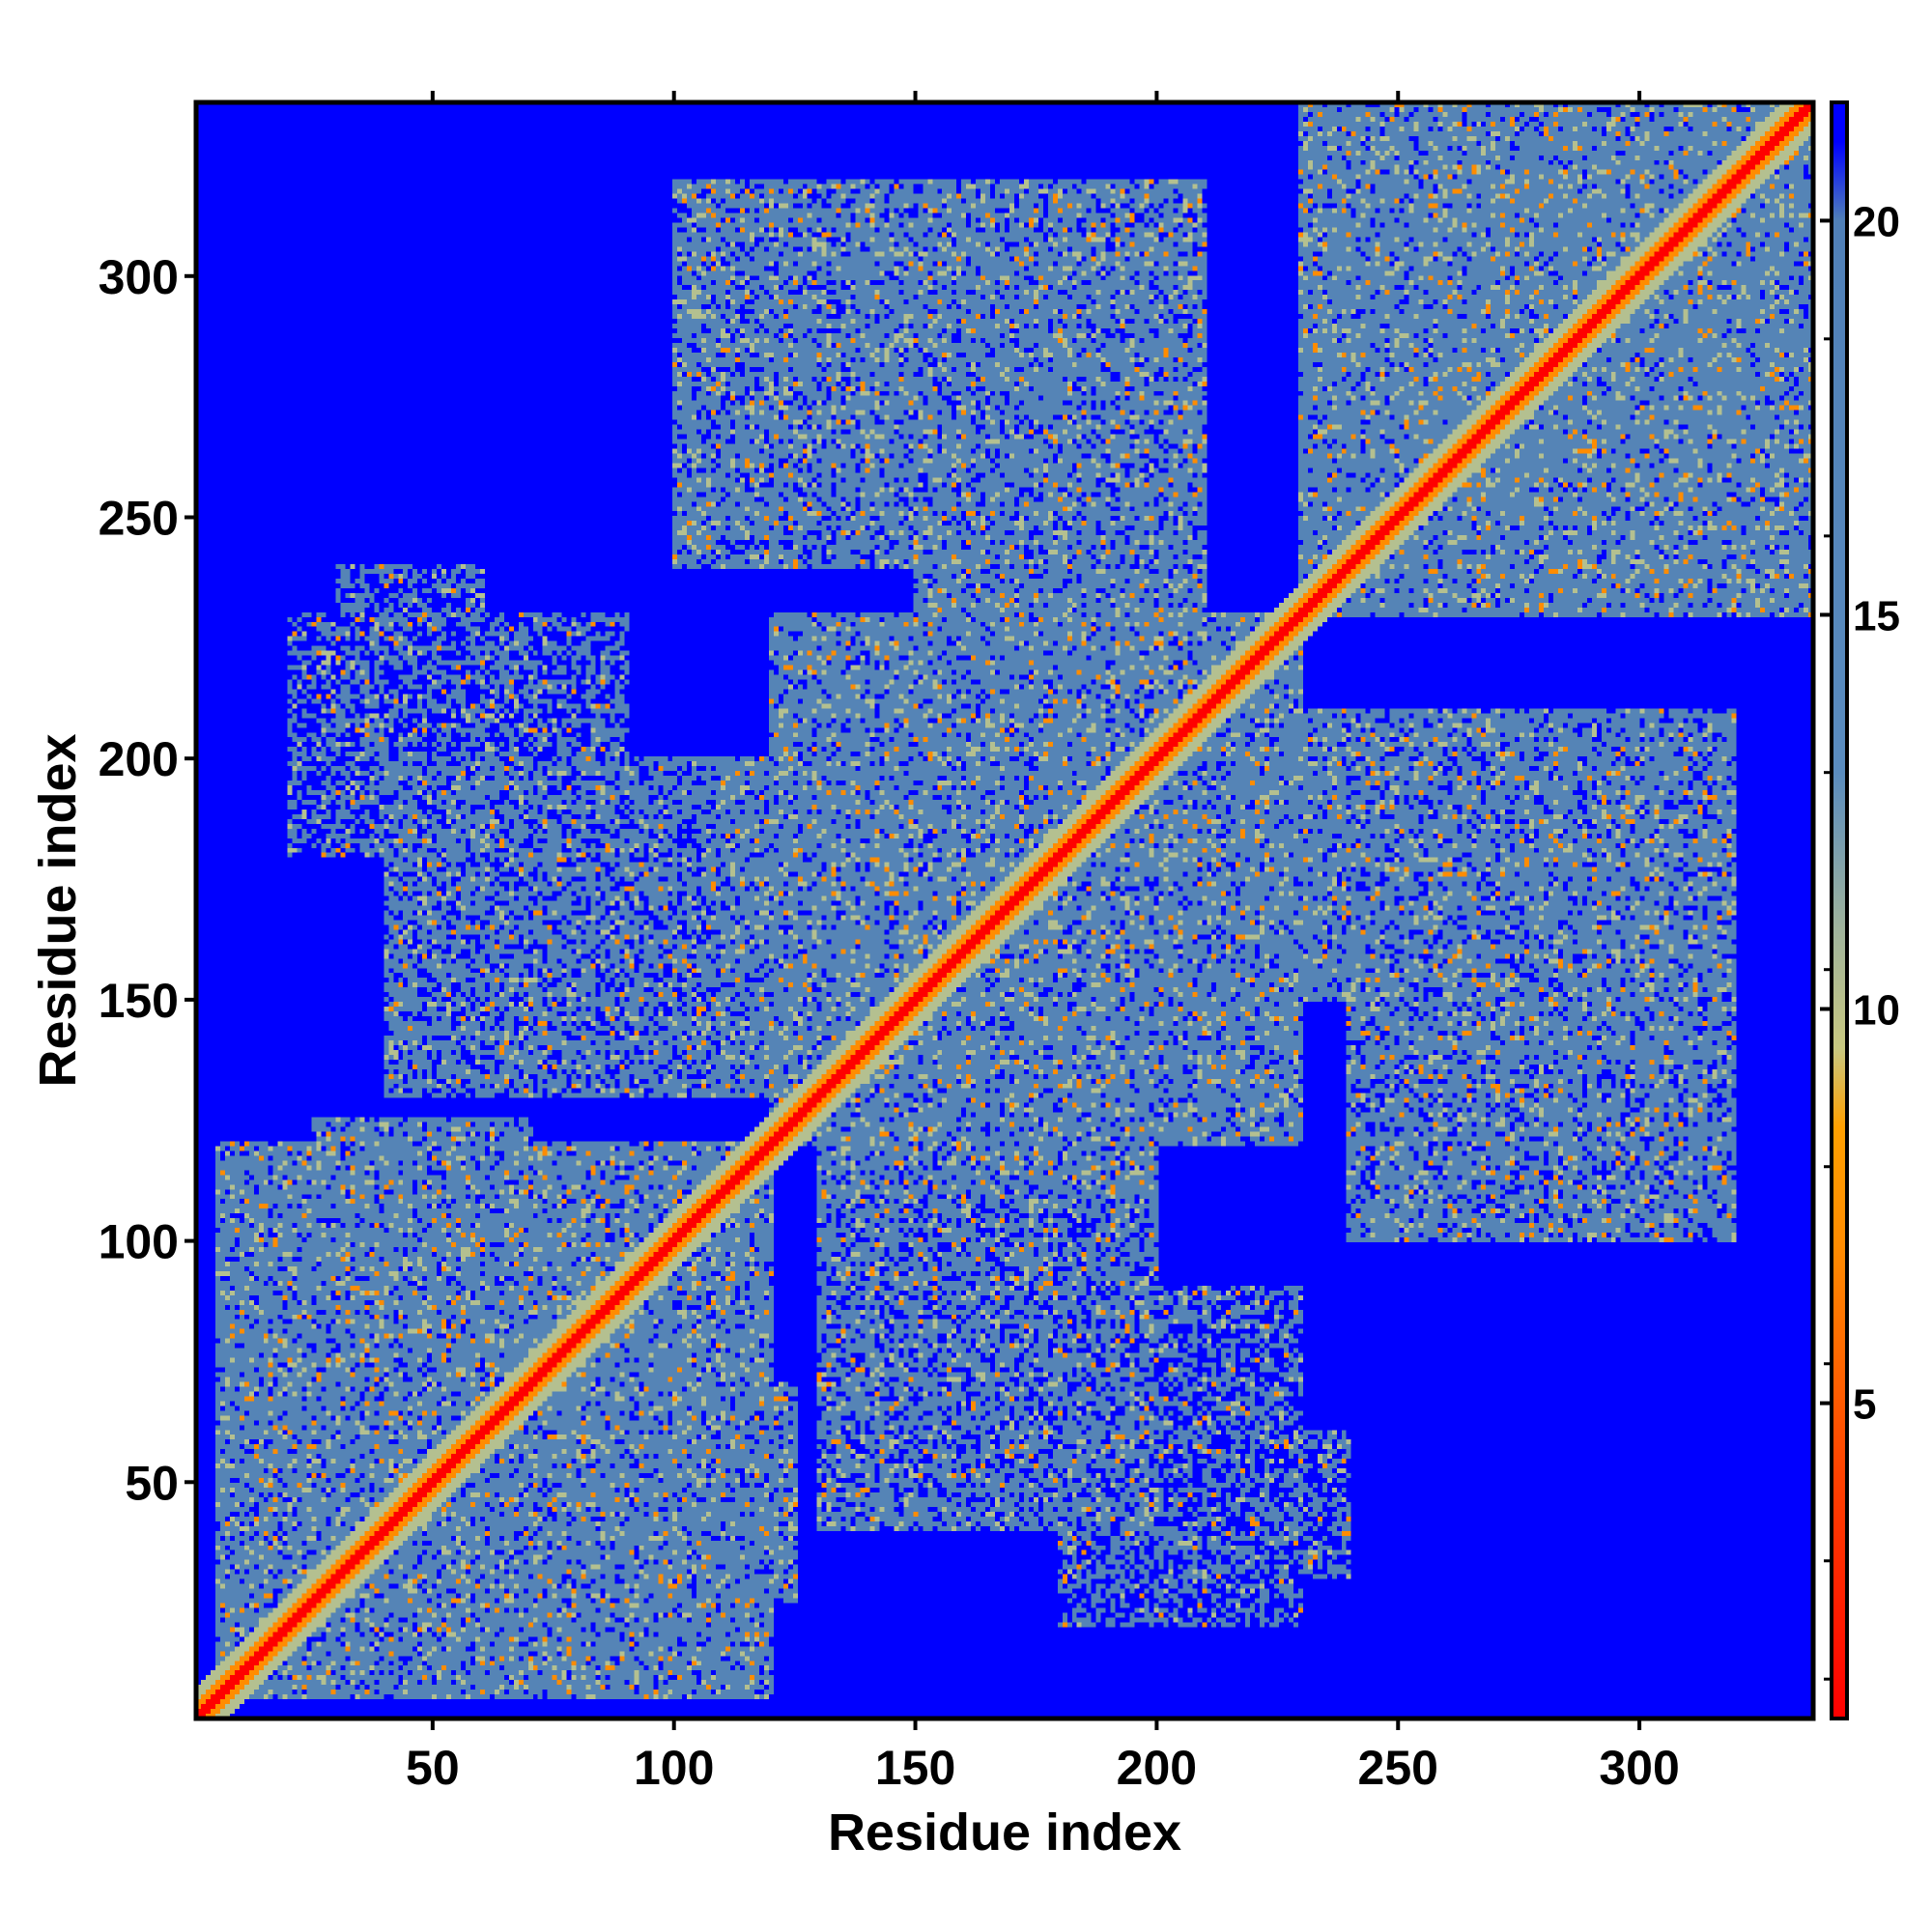  I want to click on y-tick-label: 150, so click(139, 1001).